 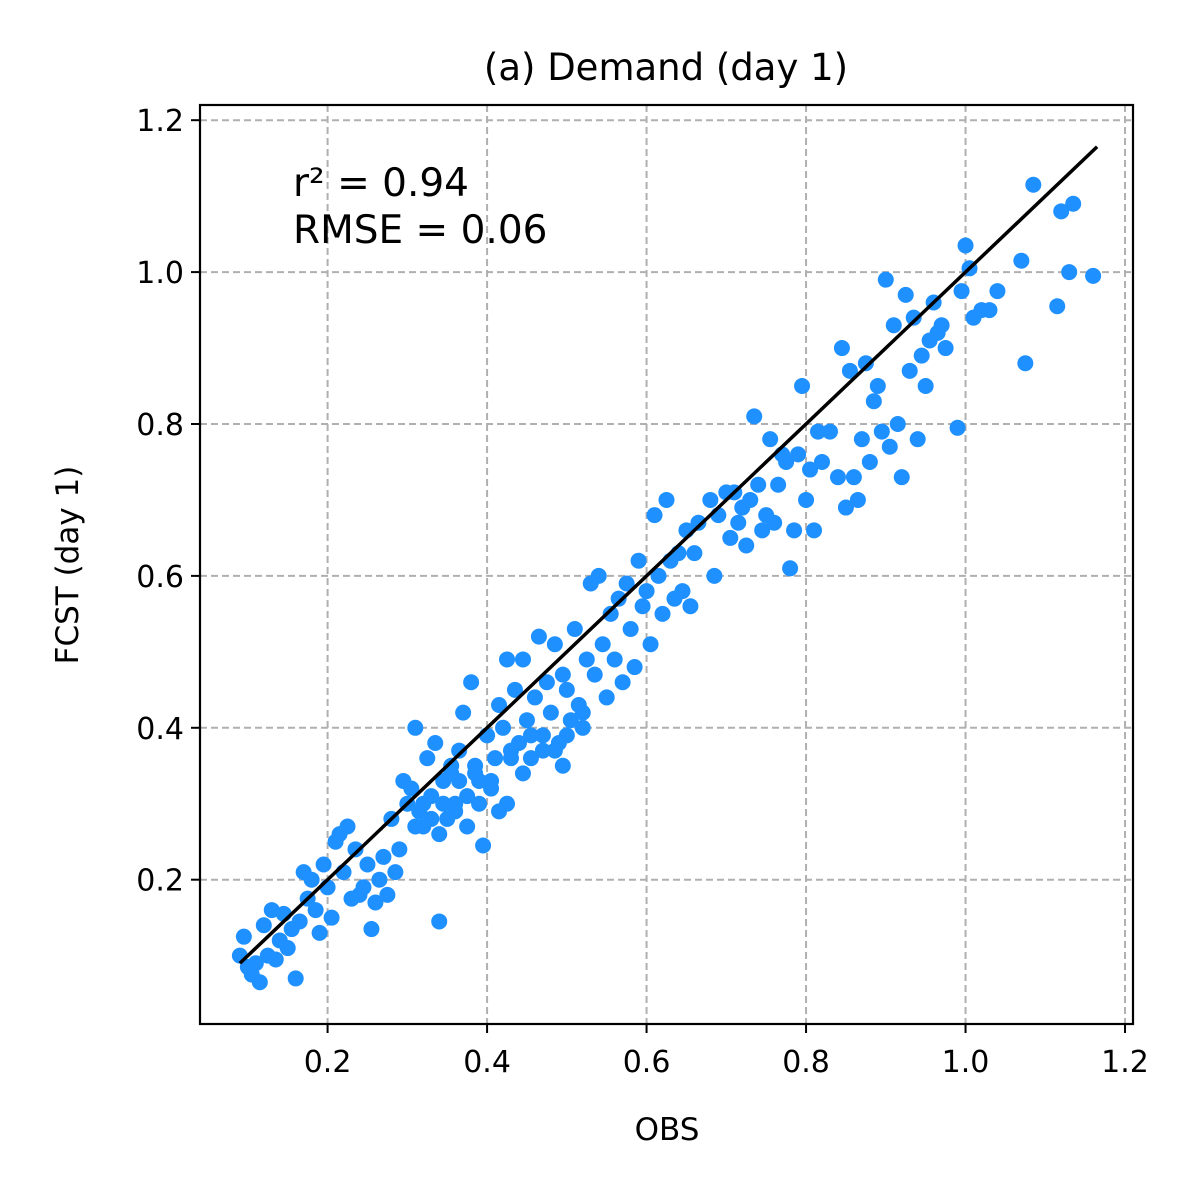 What do you see at coordinates (160, 729) in the screenshot?
I see `y-tick-label: 0.4` at bounding box center [160, 729].